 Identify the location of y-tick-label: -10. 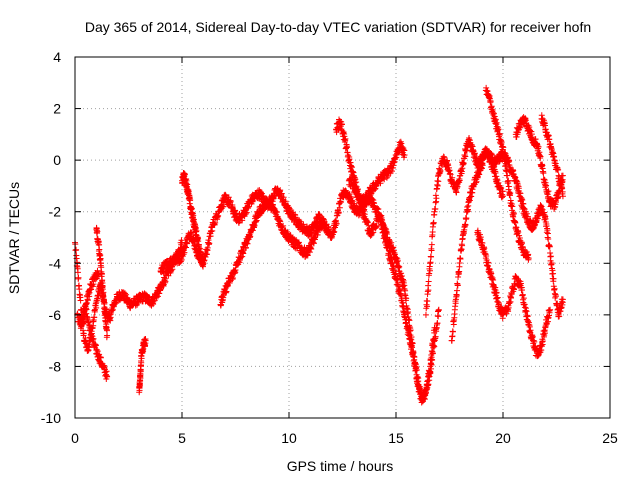
(51, 418).